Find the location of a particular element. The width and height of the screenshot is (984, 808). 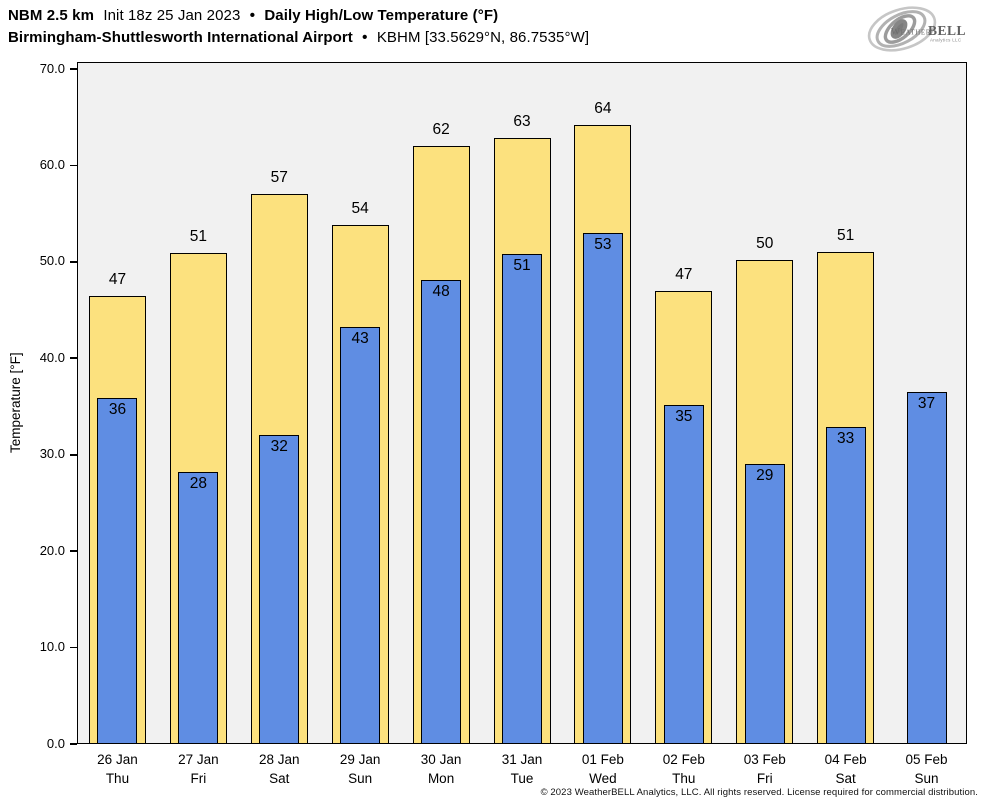

model-name: NBM 2.5 km is located at coordinates (51, 15).